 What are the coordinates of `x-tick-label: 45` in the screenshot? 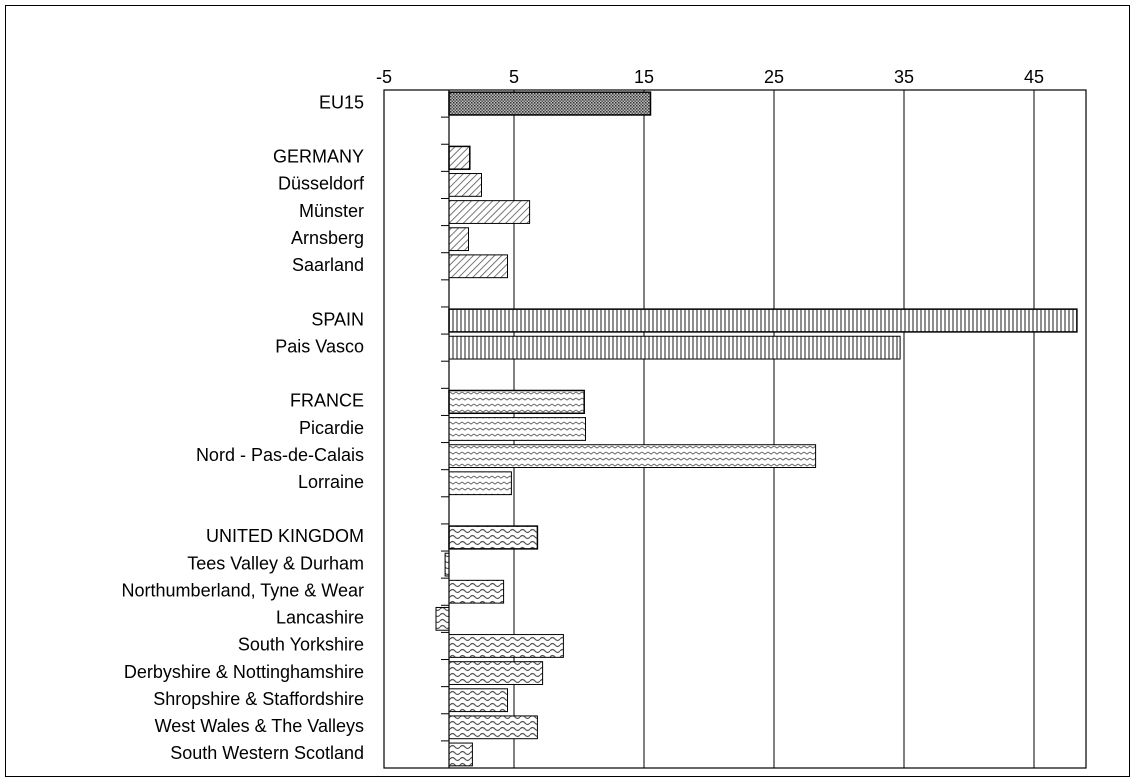 It's located at (1034, 77).